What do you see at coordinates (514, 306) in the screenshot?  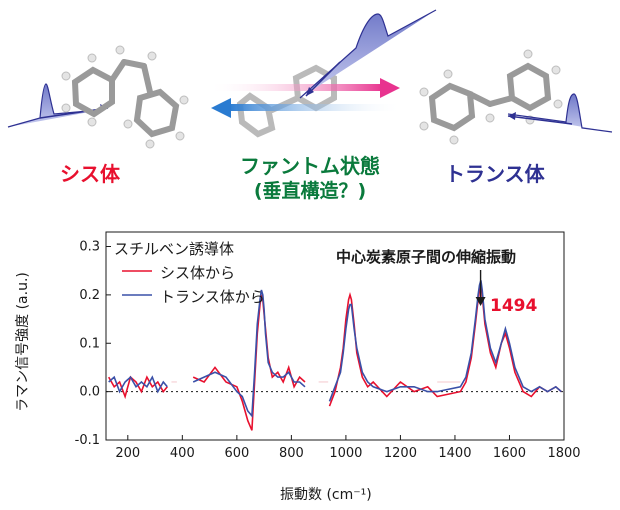 I see `peak-value-label: 1494` at bounding box center [514, 306].